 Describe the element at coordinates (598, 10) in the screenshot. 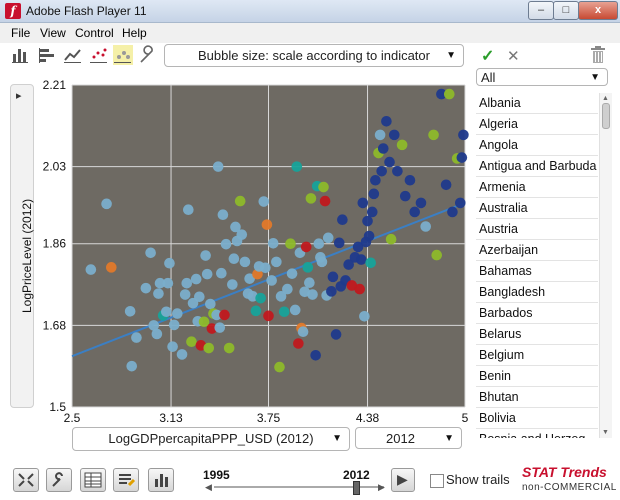

I see `close-button: x` at that location.